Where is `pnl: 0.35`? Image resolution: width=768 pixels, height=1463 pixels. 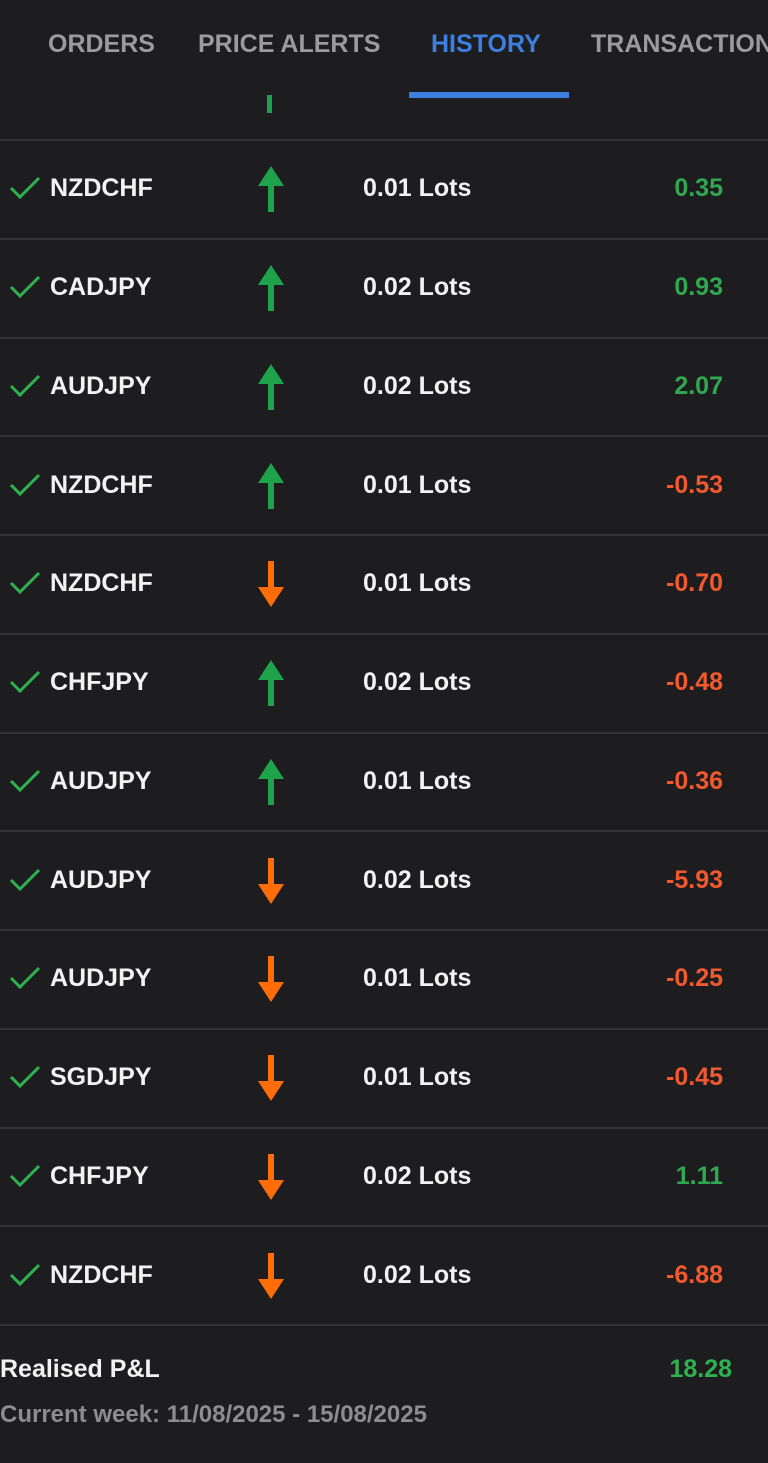 pnl: 0.35 is located at coordinates (698, 188).